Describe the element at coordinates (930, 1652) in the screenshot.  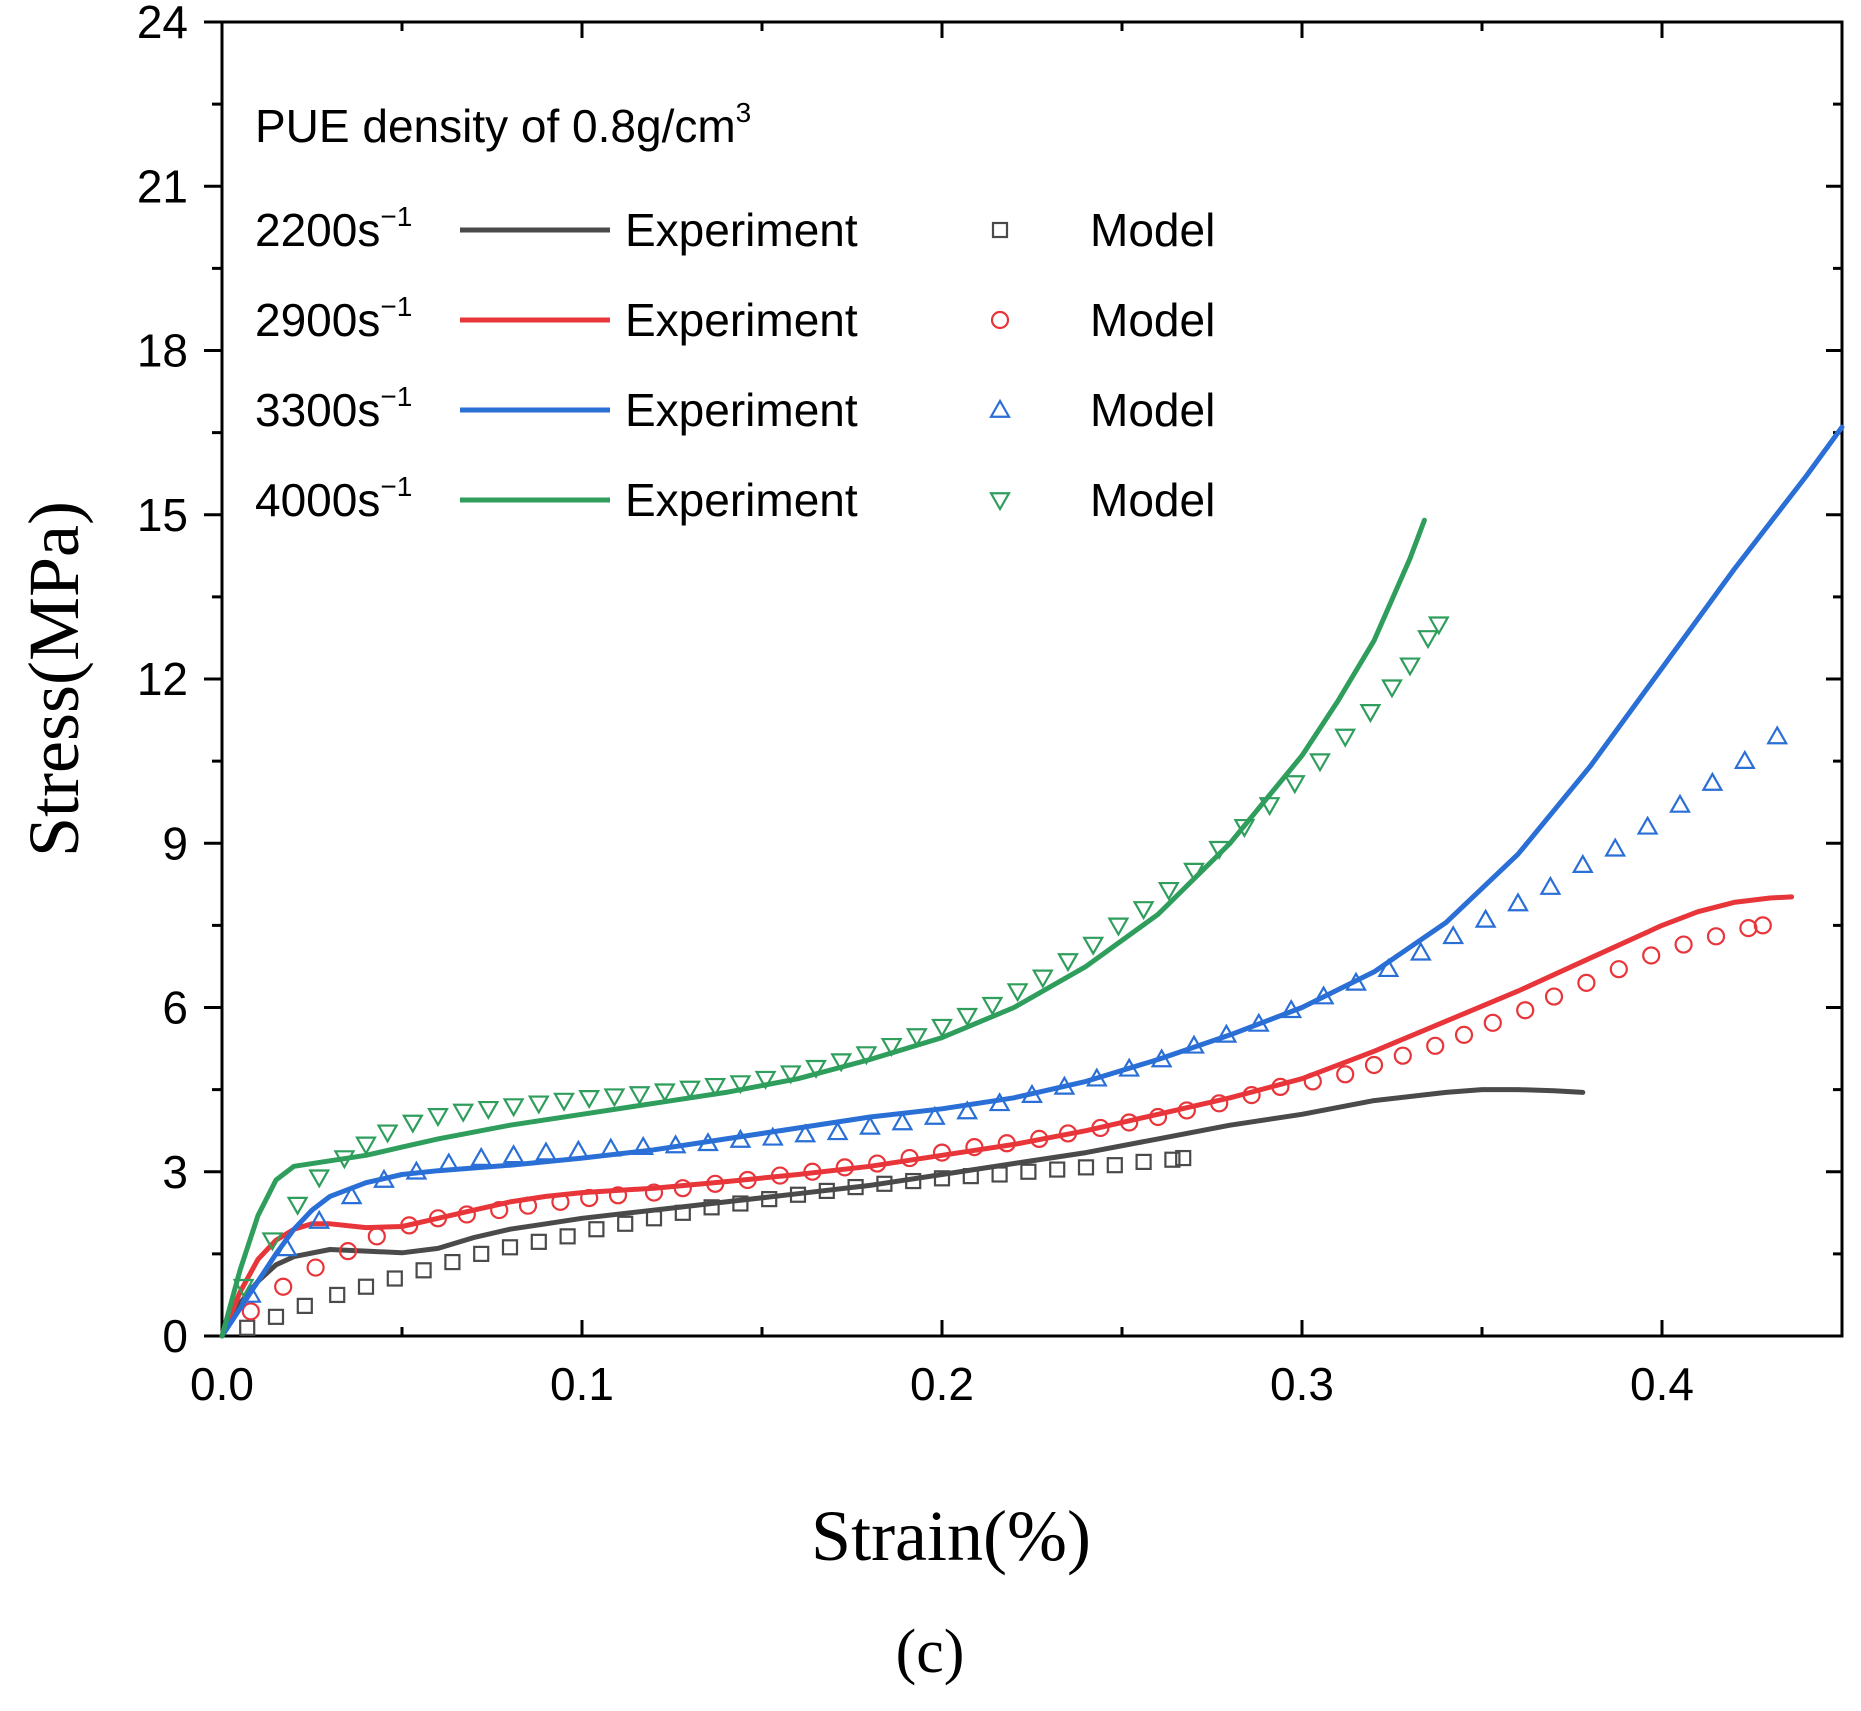
I see `panel-label: (c)` at that location.